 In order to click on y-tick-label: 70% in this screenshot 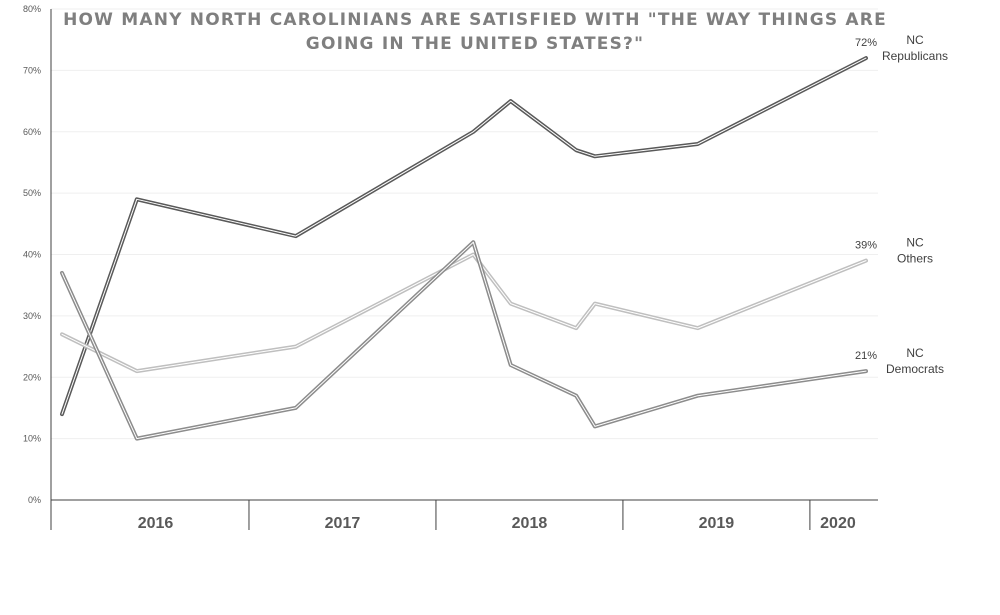, I will do `click(32, 70)`.